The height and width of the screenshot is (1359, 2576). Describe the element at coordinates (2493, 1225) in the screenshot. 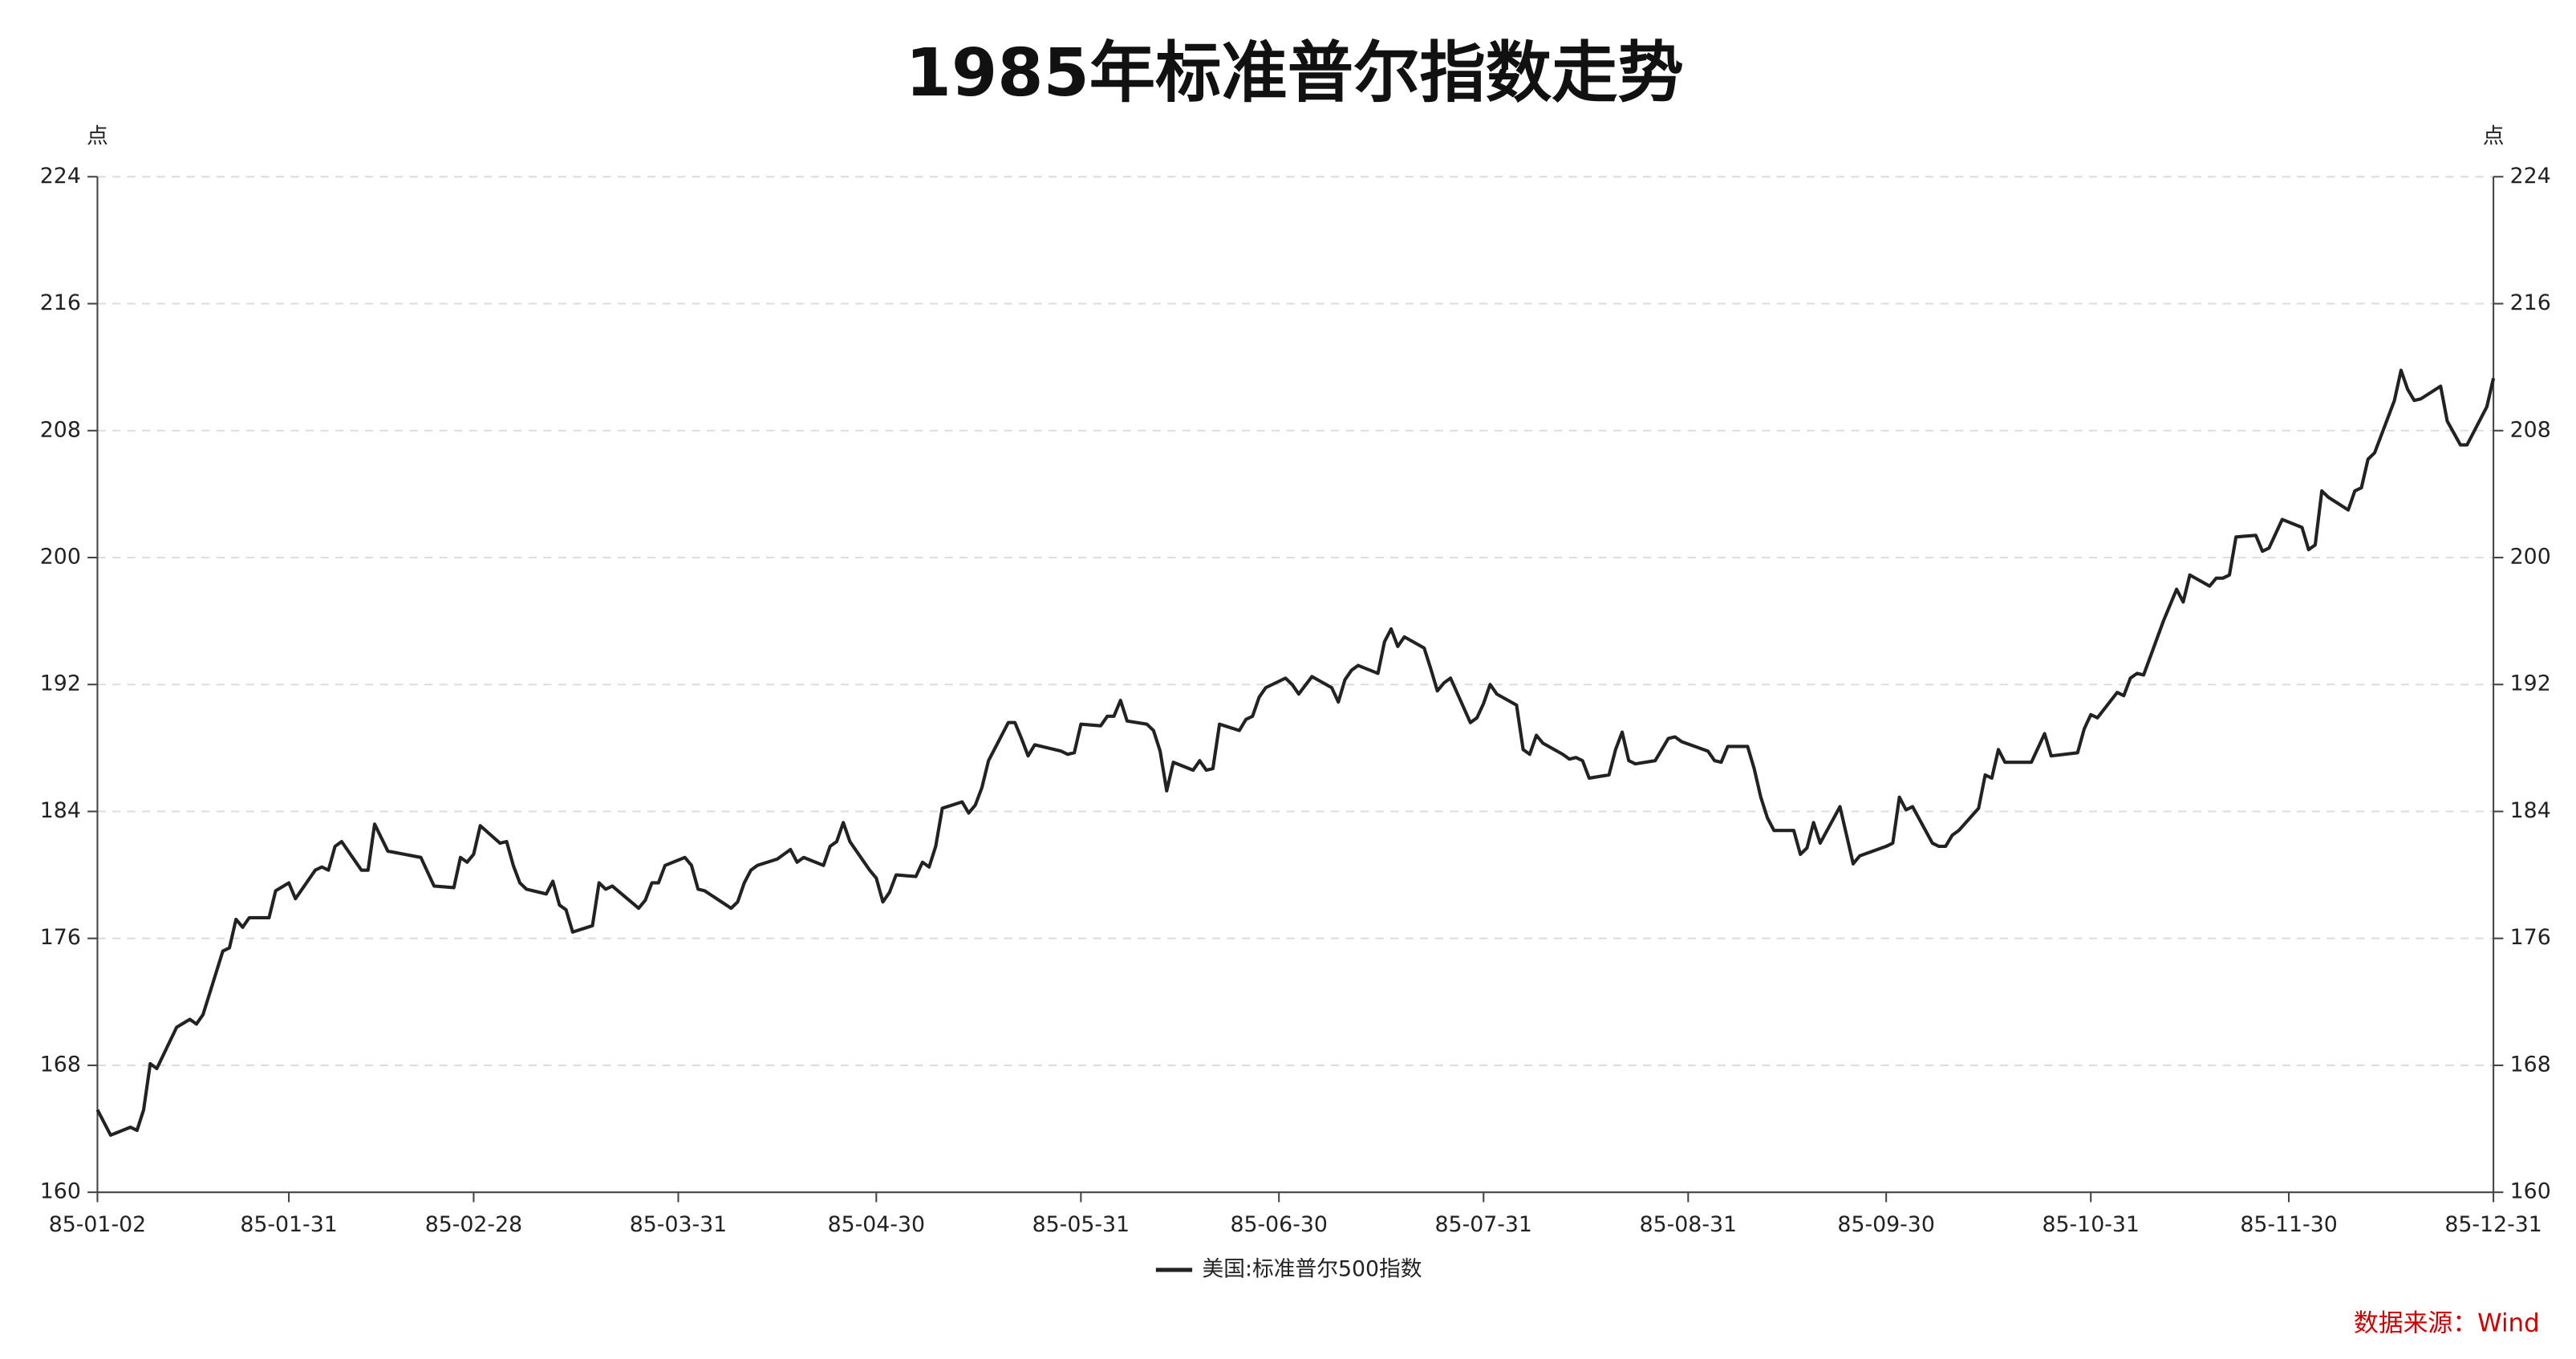

I see `x-tick-label: 85-12-31` at that location.